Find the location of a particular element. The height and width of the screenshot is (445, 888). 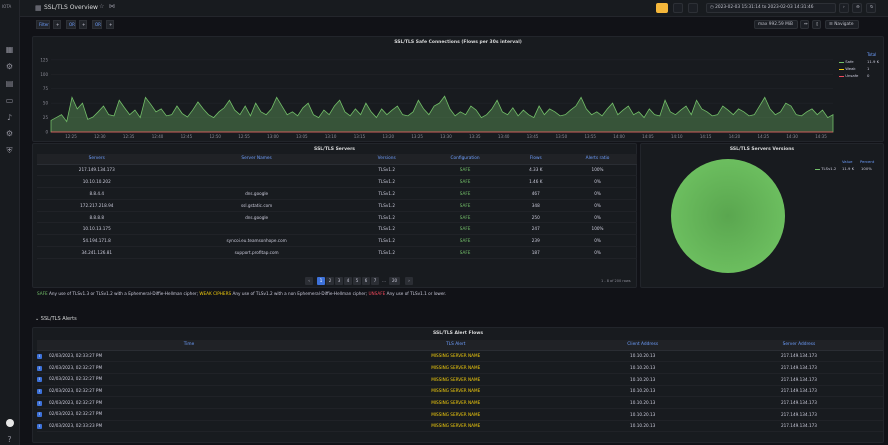

gear-icon: ⚙ is located at coordinates (9, 133).